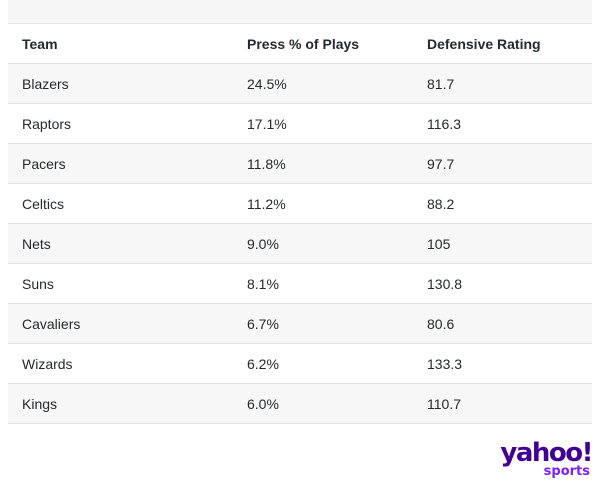 This screenshot has width=600, height=485. What do you see at coordinates (44, 163) in the screenshot?
I see `cell-team: Pacers` at bounding box center [44, 163].